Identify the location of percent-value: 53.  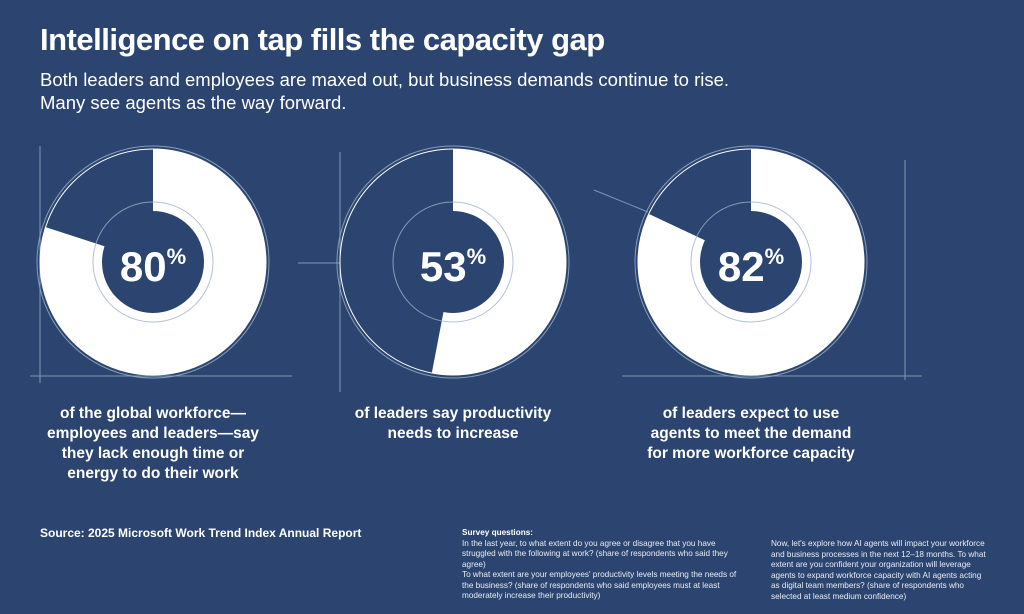
(443, 266).